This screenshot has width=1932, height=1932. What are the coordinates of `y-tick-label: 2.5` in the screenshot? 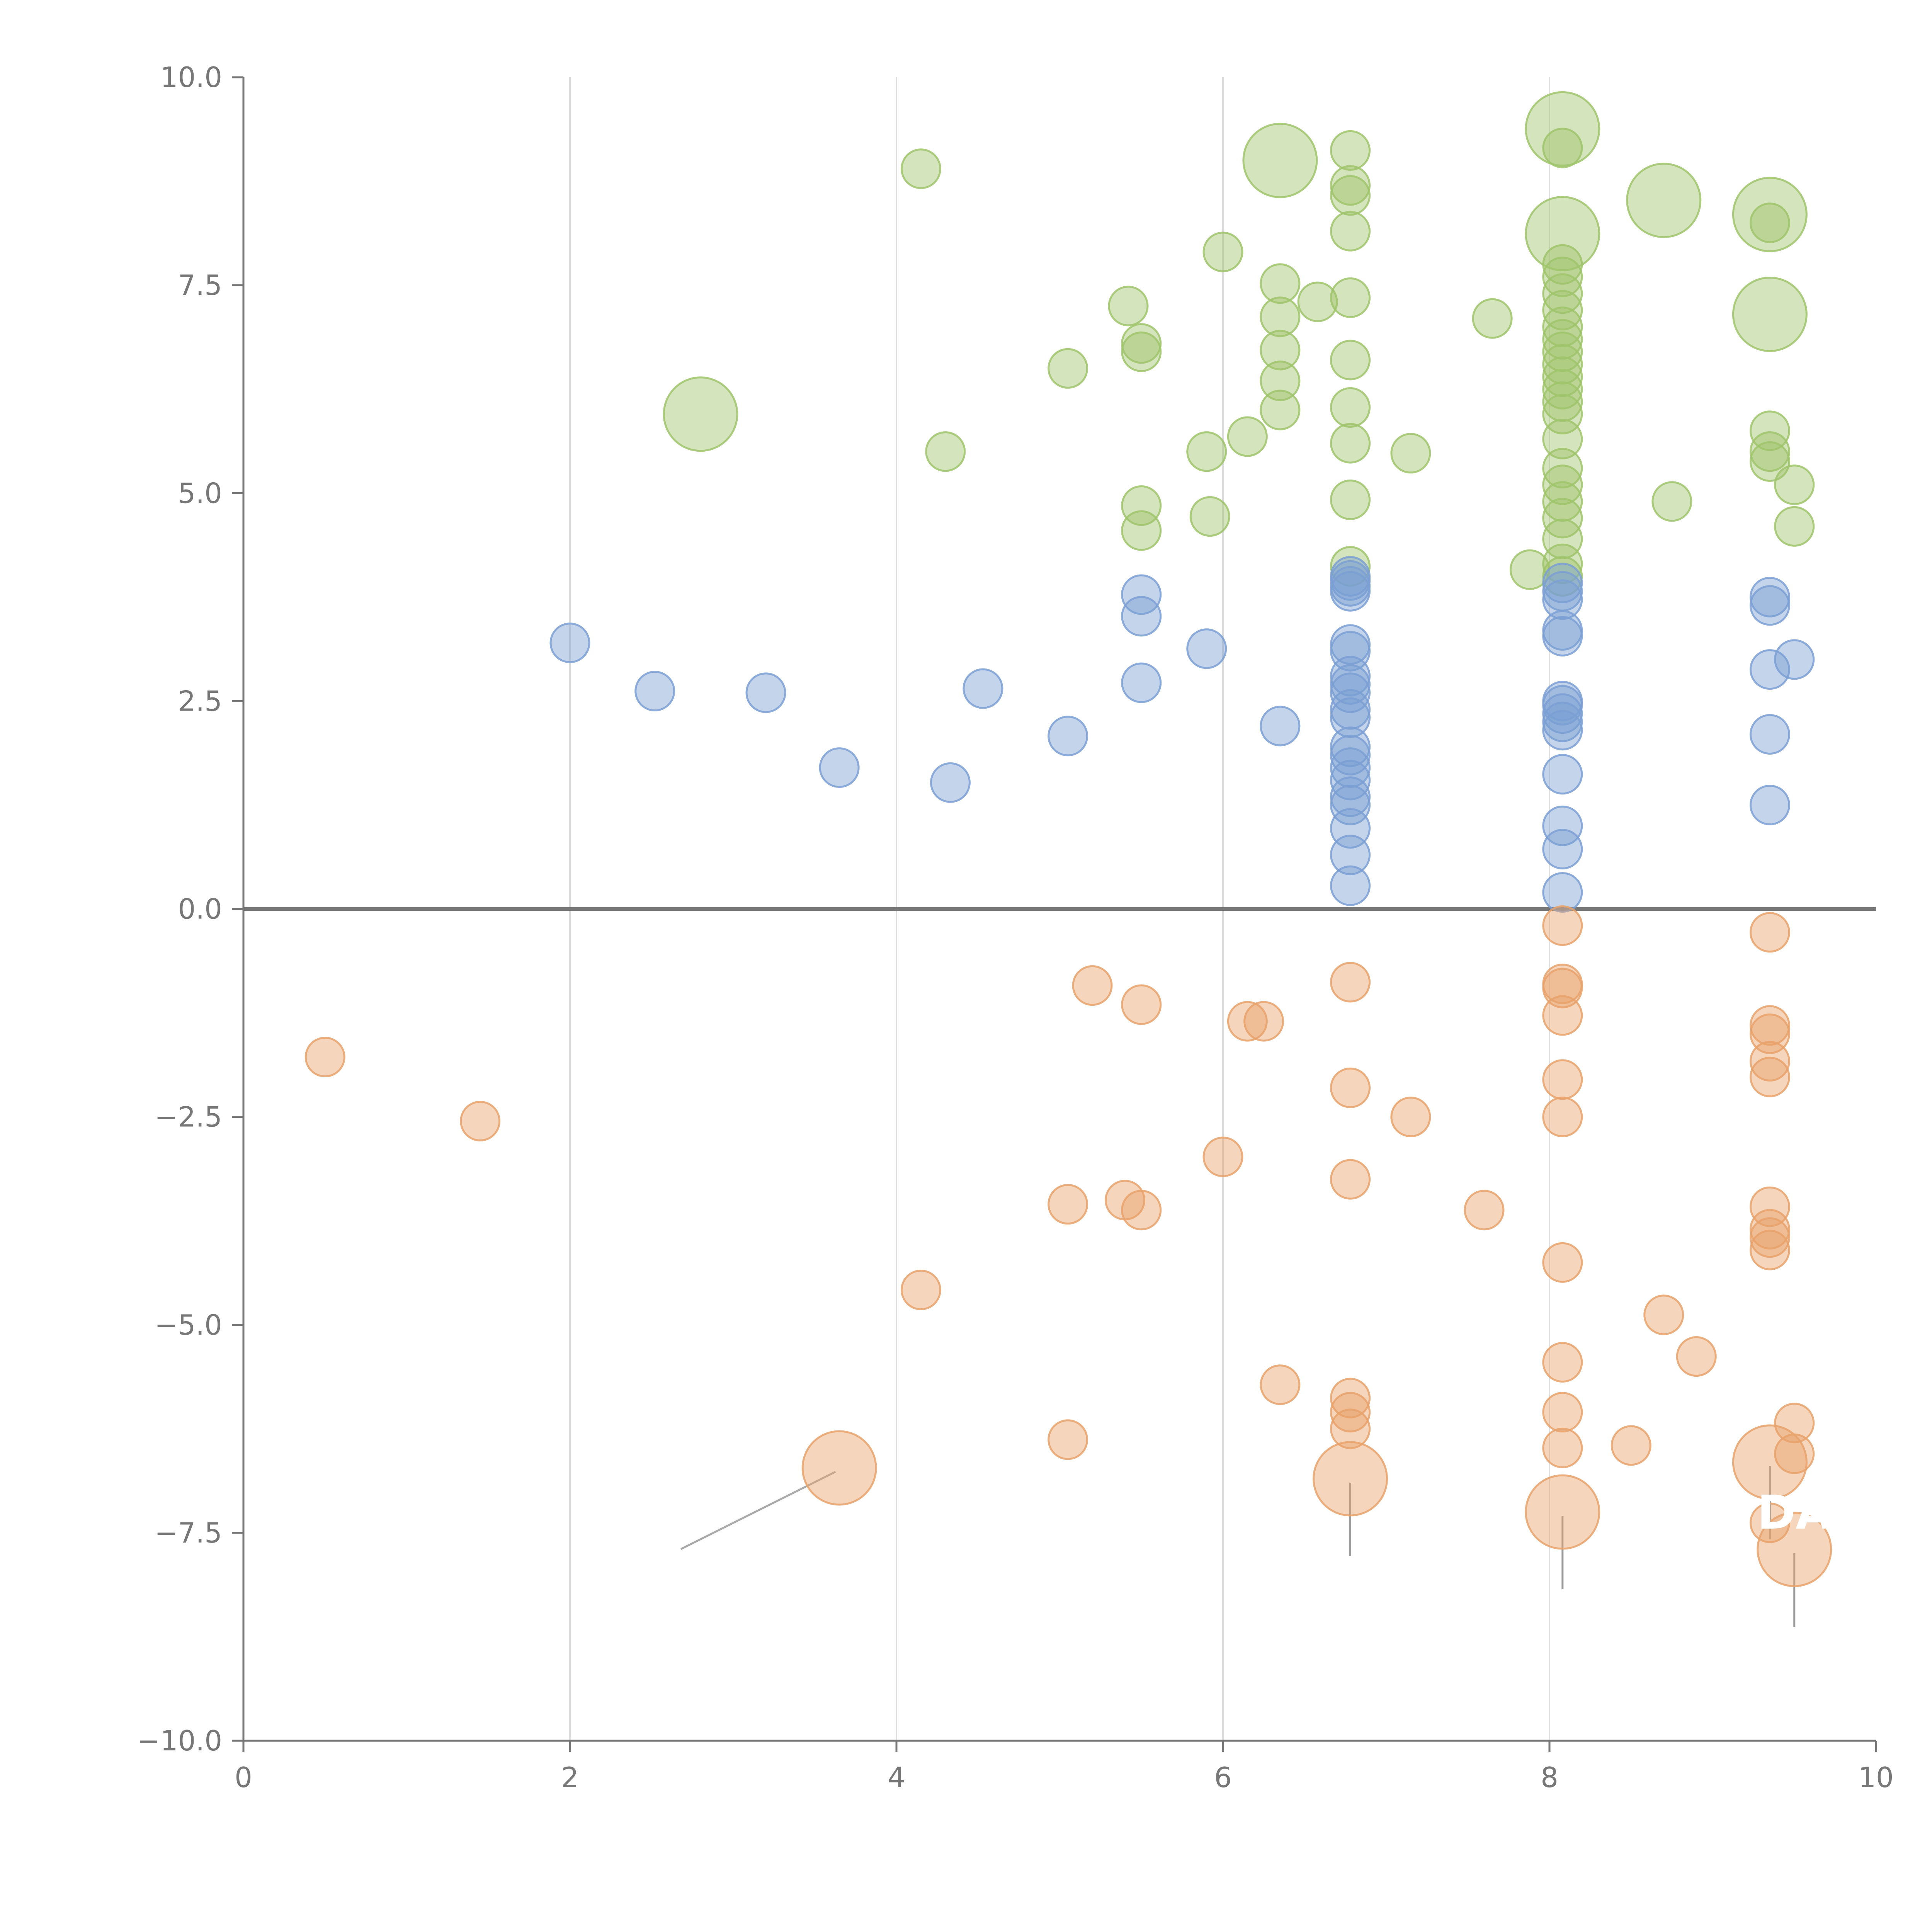 It's located at (200, 701).